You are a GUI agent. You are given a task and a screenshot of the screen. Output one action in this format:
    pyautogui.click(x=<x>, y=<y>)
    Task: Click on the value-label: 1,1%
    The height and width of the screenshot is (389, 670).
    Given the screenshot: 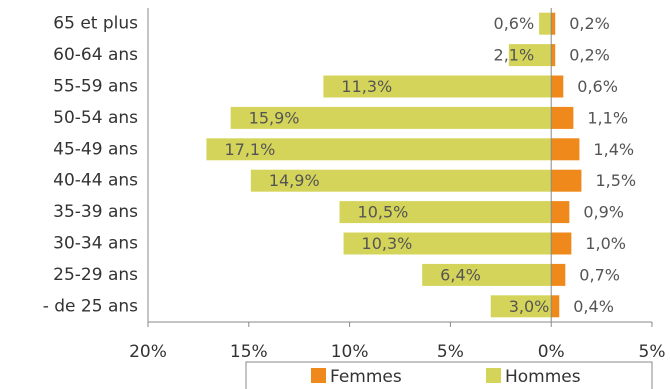 What is the action you would take?
    pyautogui.click(x=607, y=117)
    